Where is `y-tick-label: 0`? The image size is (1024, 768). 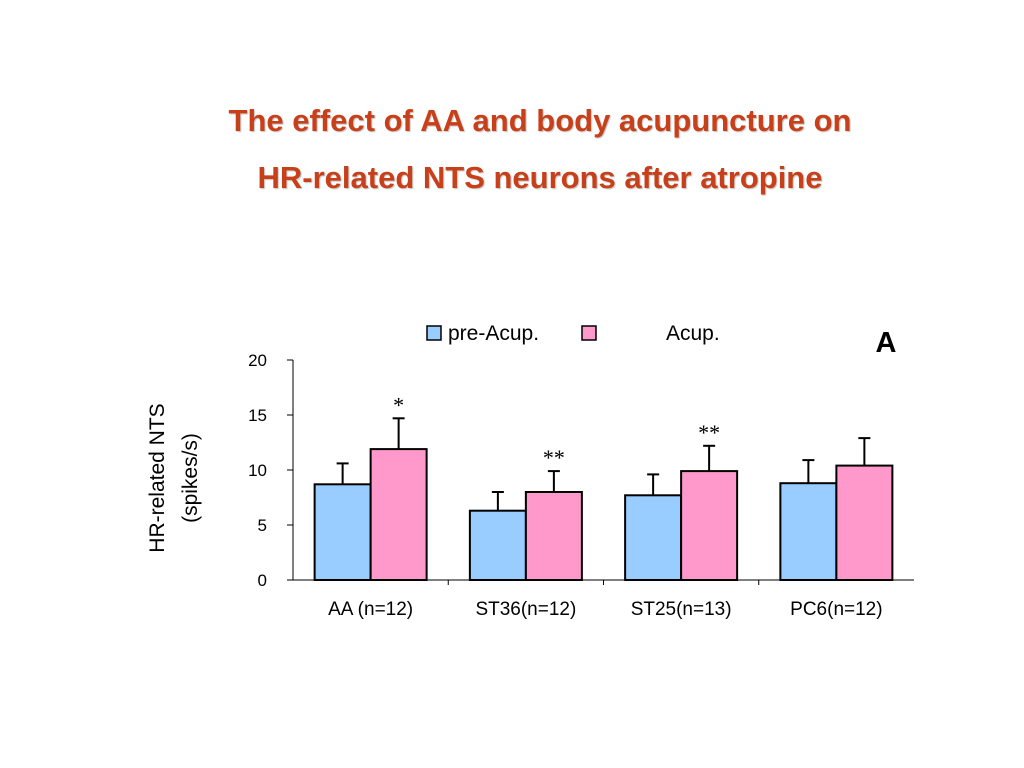
y-tick-label: 0 is located at coordinates (262, 580).